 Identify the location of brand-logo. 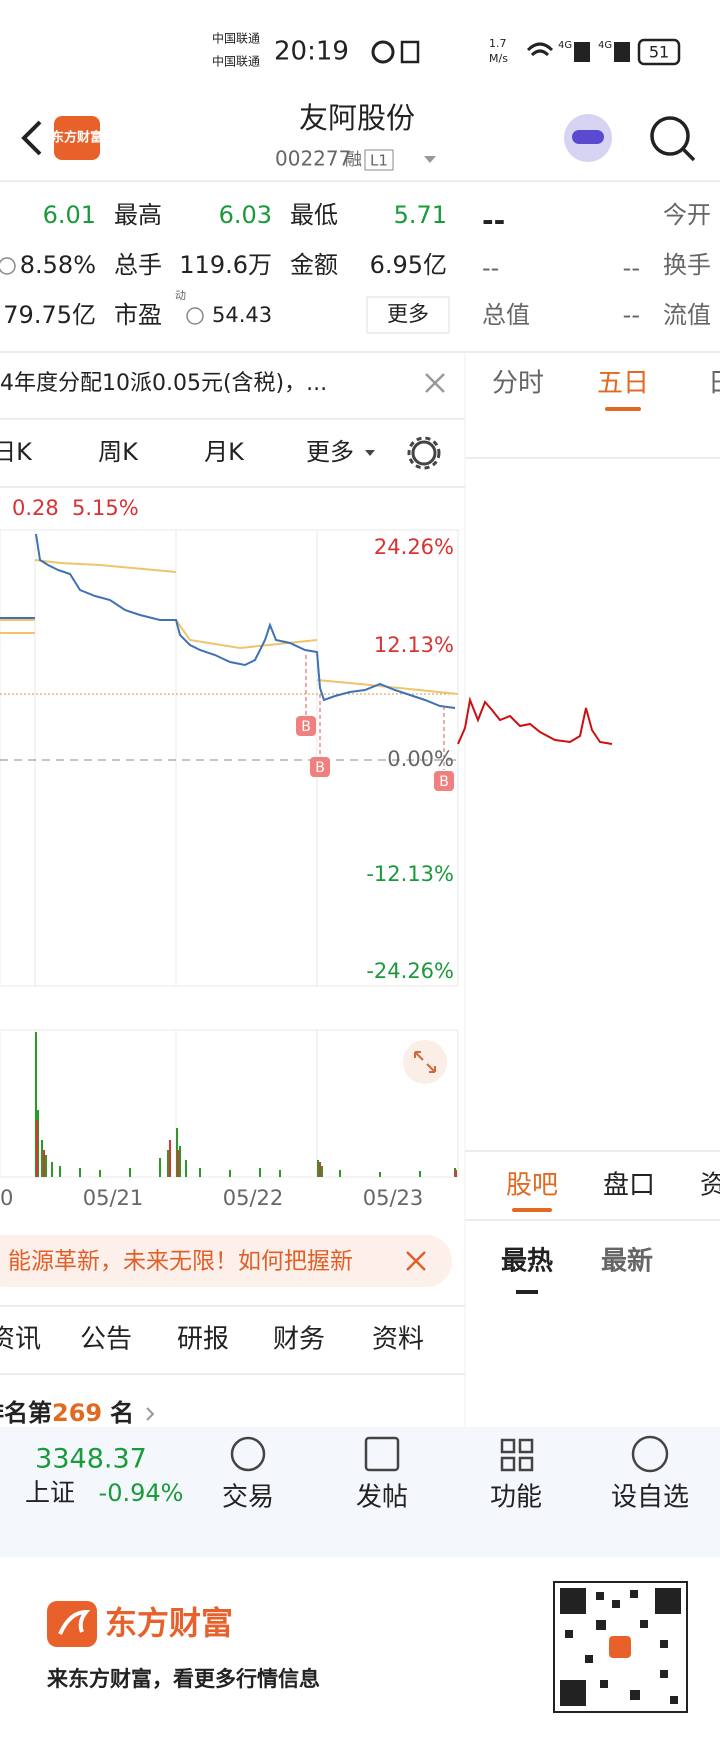
(72, 1624).